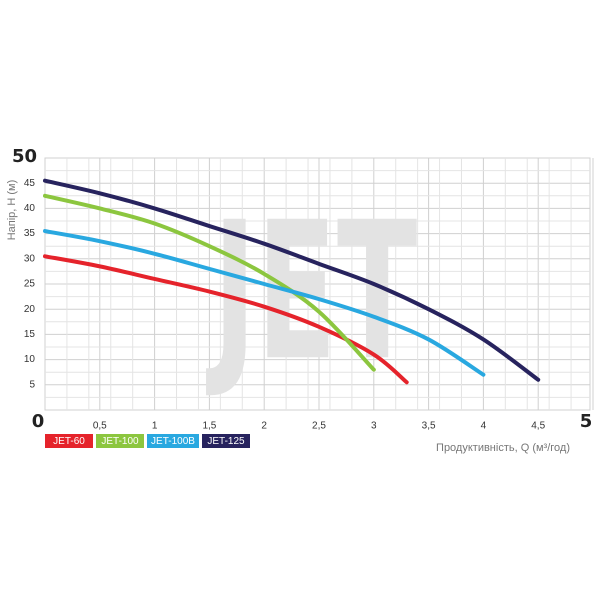 The image size is (600, 600). Describe the element at coordinates (264, 426) in the screenshot. I see `x-tick-label: 2` at that location.